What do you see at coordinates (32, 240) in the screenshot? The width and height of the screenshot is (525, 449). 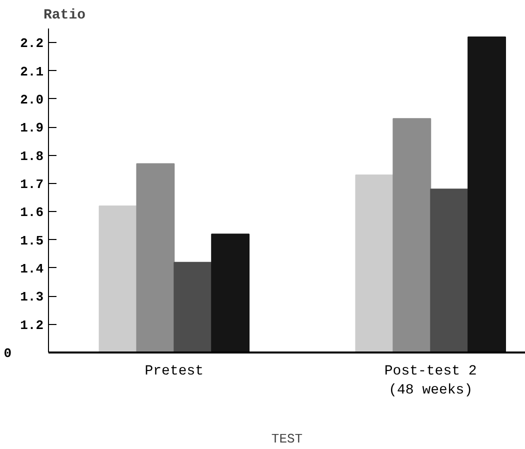 I see `y-tick-label: 1.5` at bounding box center [32, 240].